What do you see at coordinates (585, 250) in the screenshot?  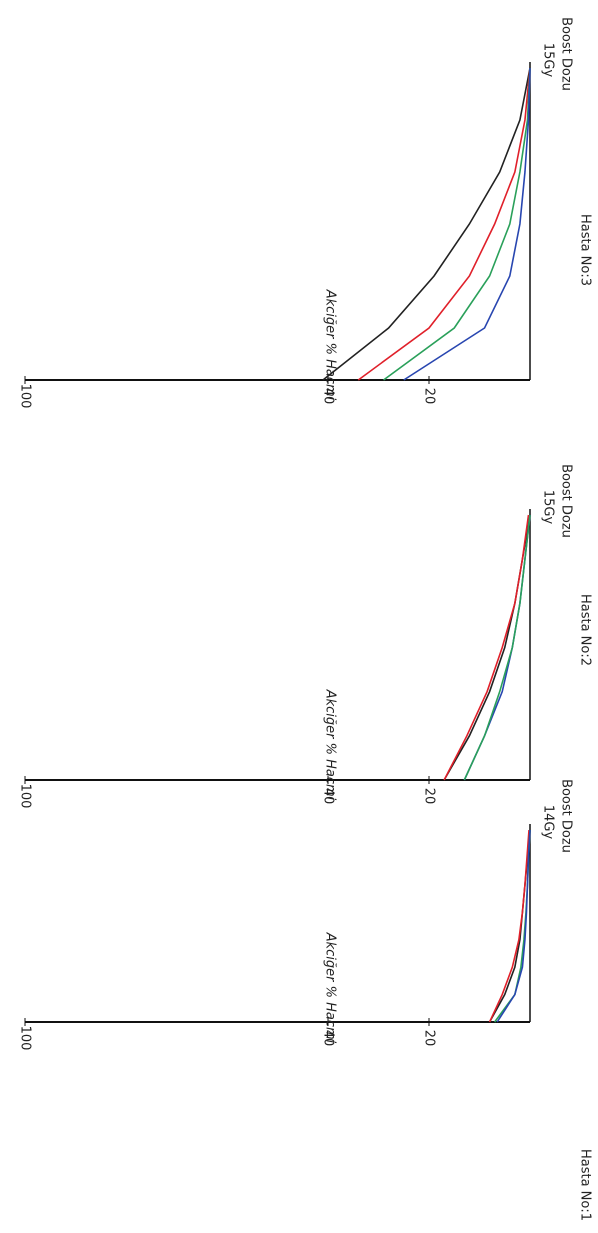 I see `chart-title: Hasta No:3` at bounding box center [585, 250].